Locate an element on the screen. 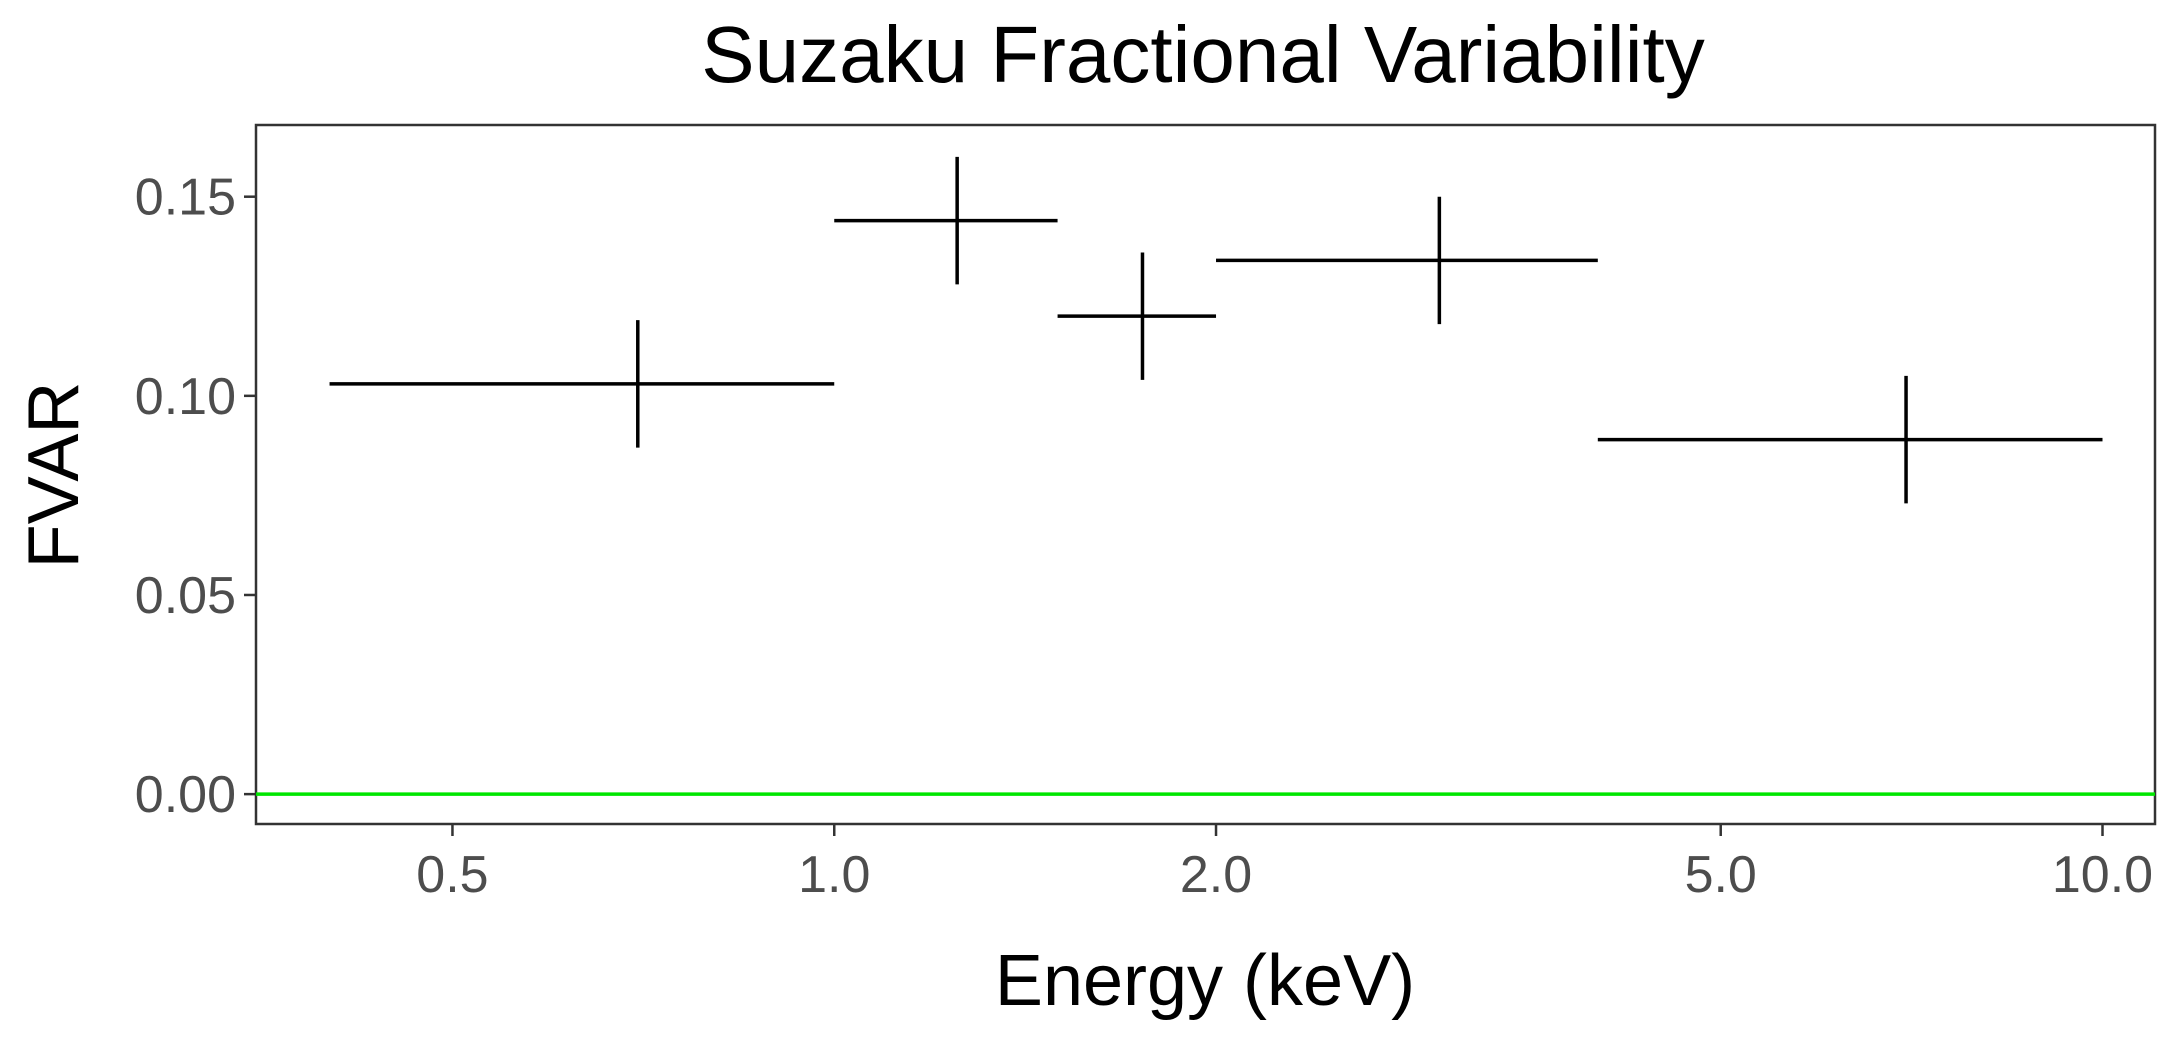 Image resolution: width=2171 pixels, height=1037 pixels. x-tick-label: 1.0 is located at coordinates (834, 875).